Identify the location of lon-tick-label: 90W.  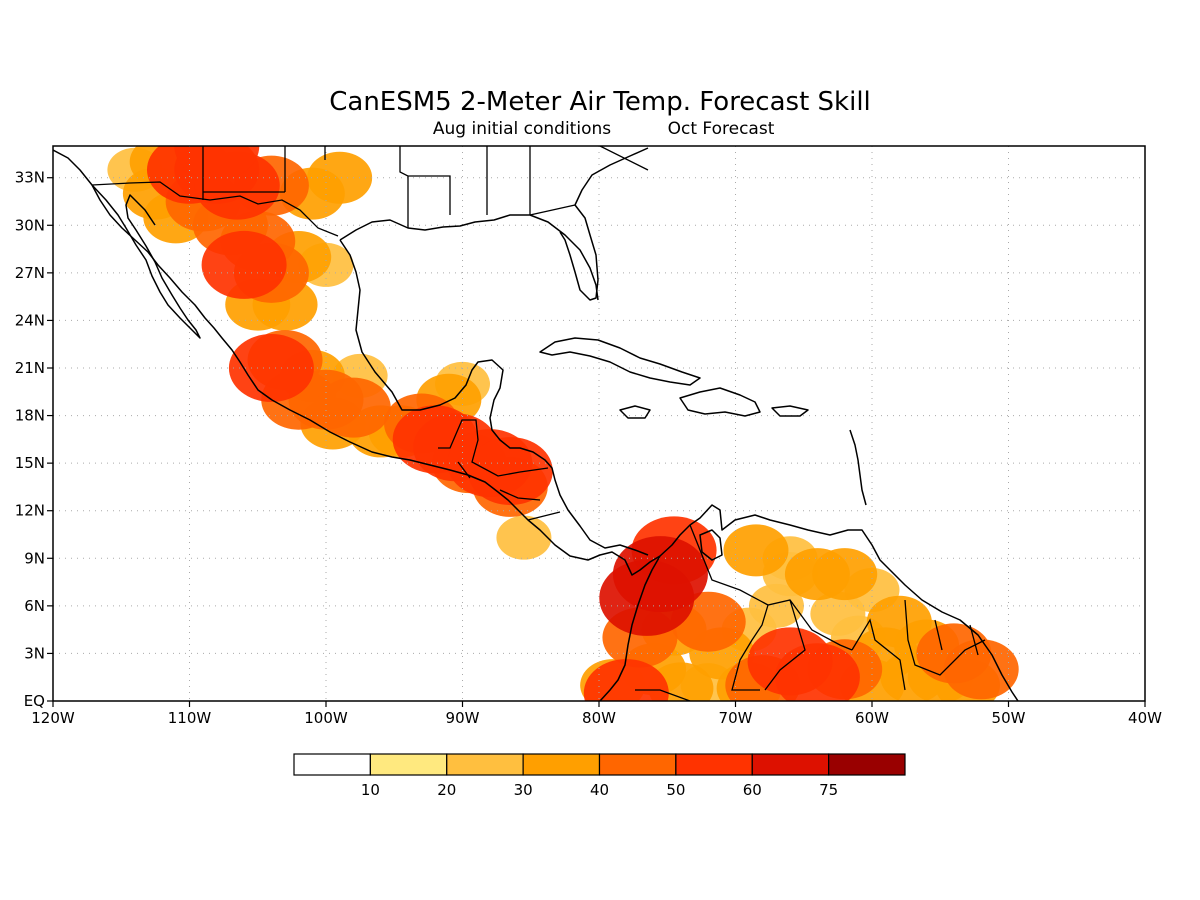
(463, 718).